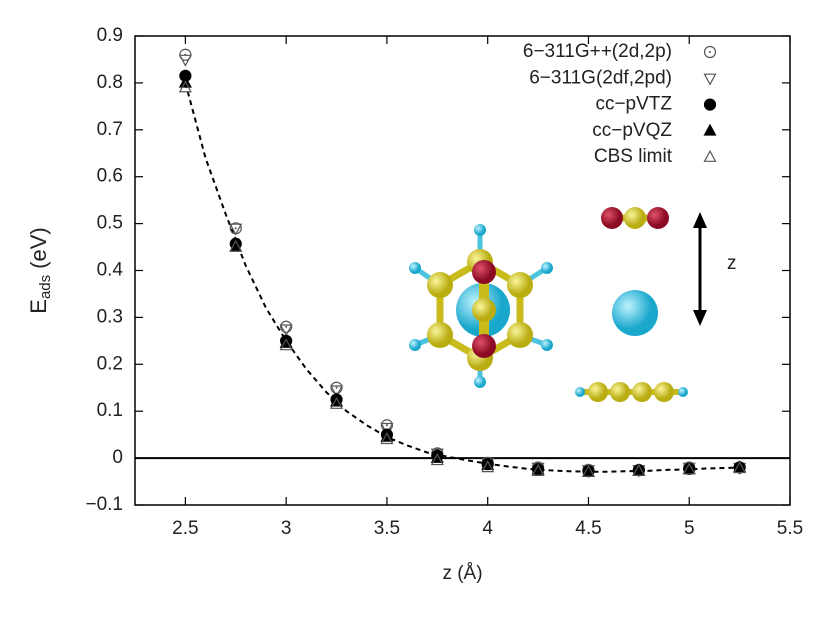  Describe the element at coordinates (632, 130) in the screenshot. I see `legend-label: cc−pVQZ` at that location.